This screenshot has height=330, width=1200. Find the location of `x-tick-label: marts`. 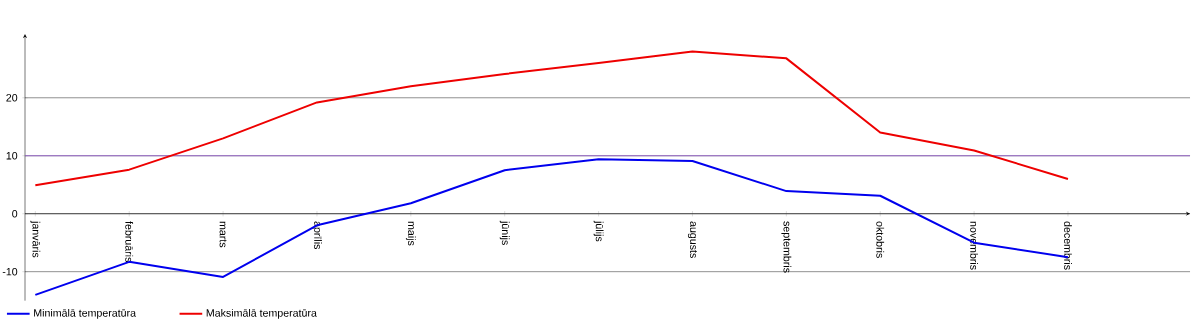

x-tick-label: marts is located at coordinates (223, 234).